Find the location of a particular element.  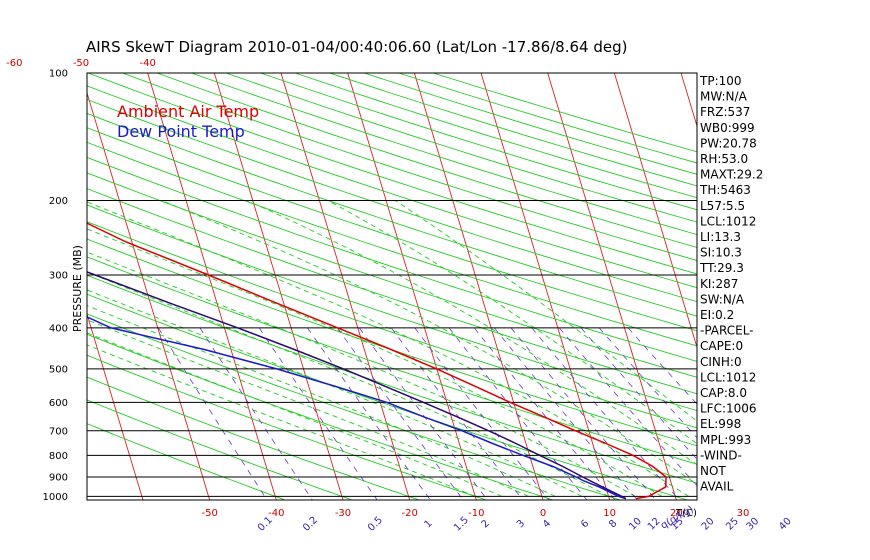

stat-item: EI:0.2 is located at coordinates (717, 315).